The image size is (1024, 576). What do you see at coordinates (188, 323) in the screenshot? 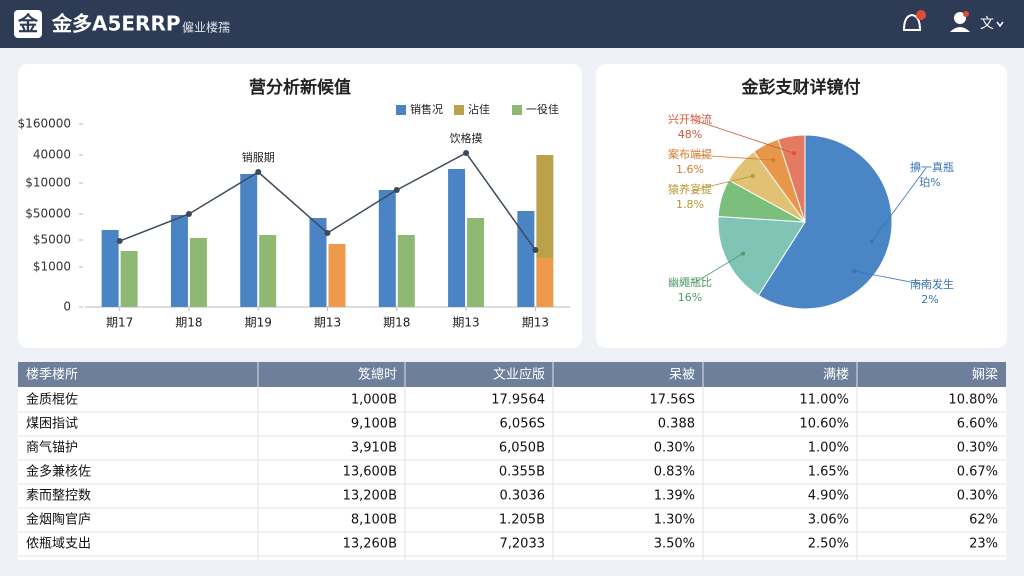
I see `x-tick-label: 期18` at bounding box center [188, 323].